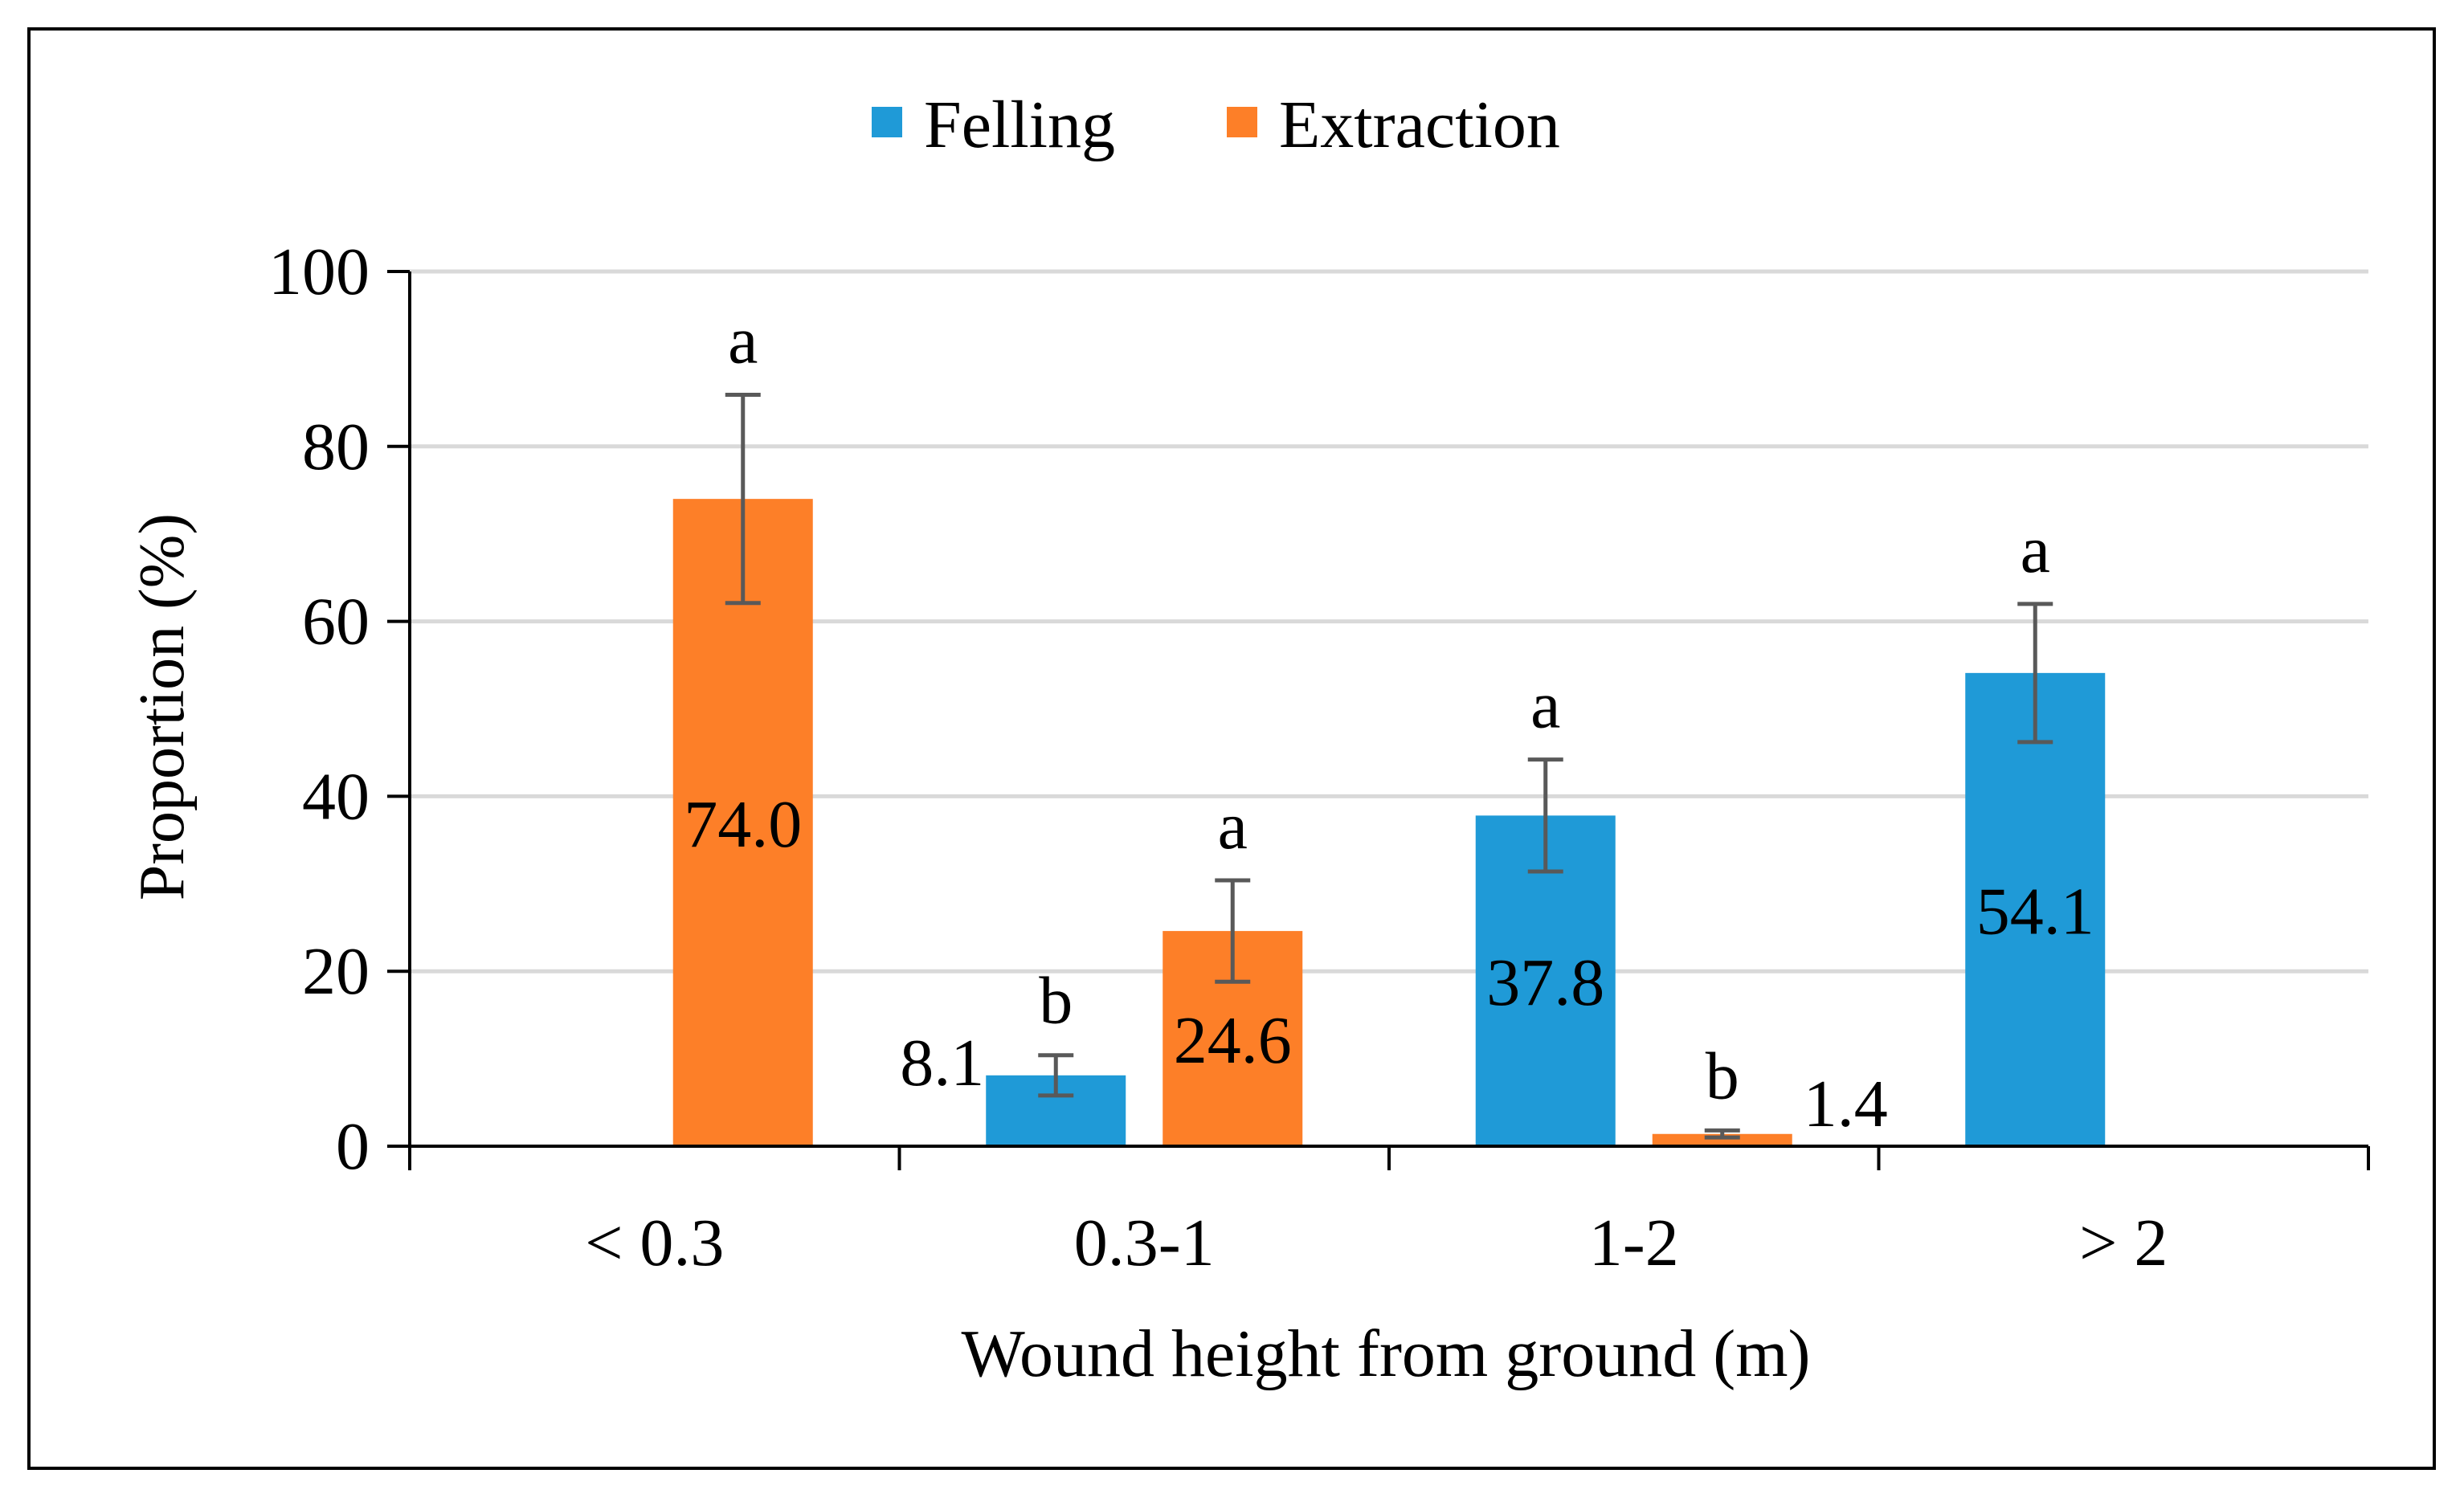  Describe the element at coordinates (1233, 1041) in the screenshot. I see `data-label-extraction: 24.6` at that location.